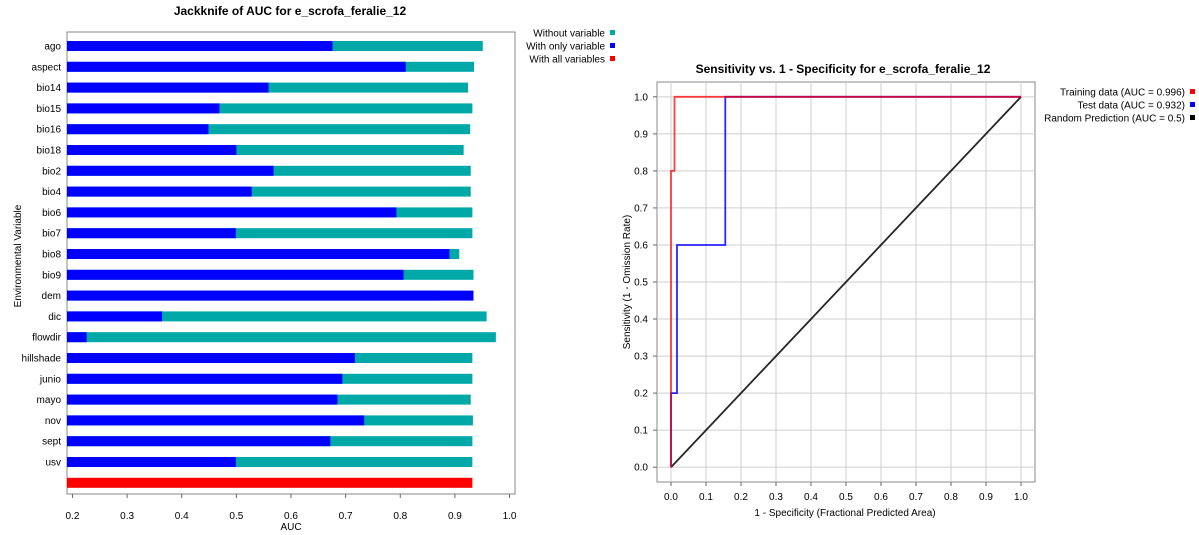  What do you see at coordinates (641, 208) in the screenshot?
I see `y-tick-label: 0.7` at bounding box center [641, 208].